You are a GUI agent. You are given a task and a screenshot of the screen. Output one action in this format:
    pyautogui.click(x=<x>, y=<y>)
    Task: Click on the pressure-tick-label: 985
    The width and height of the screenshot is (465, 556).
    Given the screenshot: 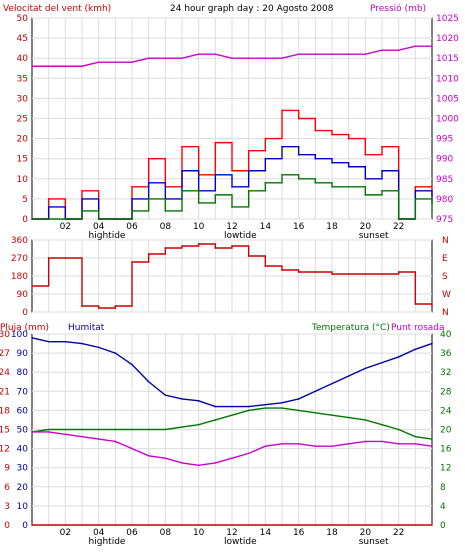 What is the action you would take?
    pyautogui.click(x=444, y=180)
    